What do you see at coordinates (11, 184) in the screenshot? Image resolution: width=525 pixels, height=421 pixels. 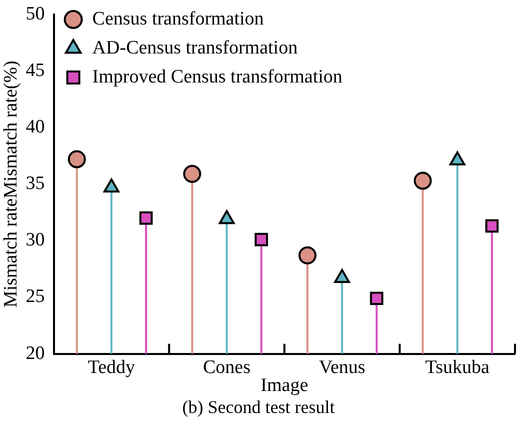 I see `y-axis-title: Mismatch rateMismatch rate(%)` at bounding box center [11, 184].